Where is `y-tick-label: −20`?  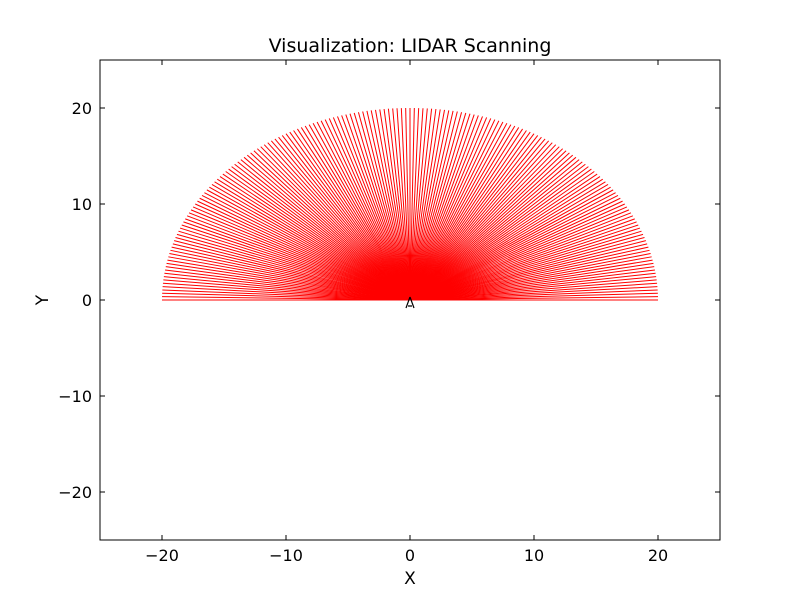
y-tick-label: −20 is located at coordinates (75, 492).